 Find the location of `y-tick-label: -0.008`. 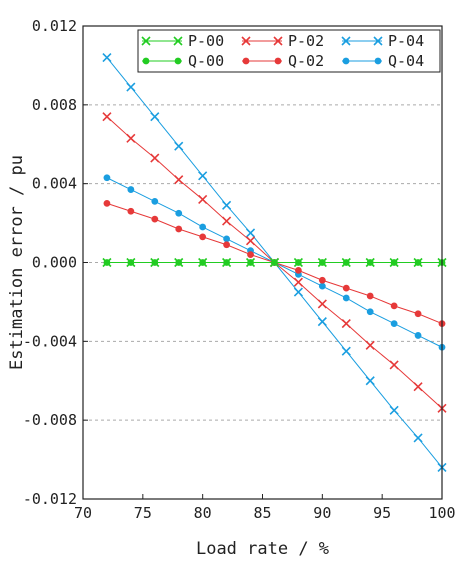

y-tick-label: -0.008 is located at coordinates (50, 420).